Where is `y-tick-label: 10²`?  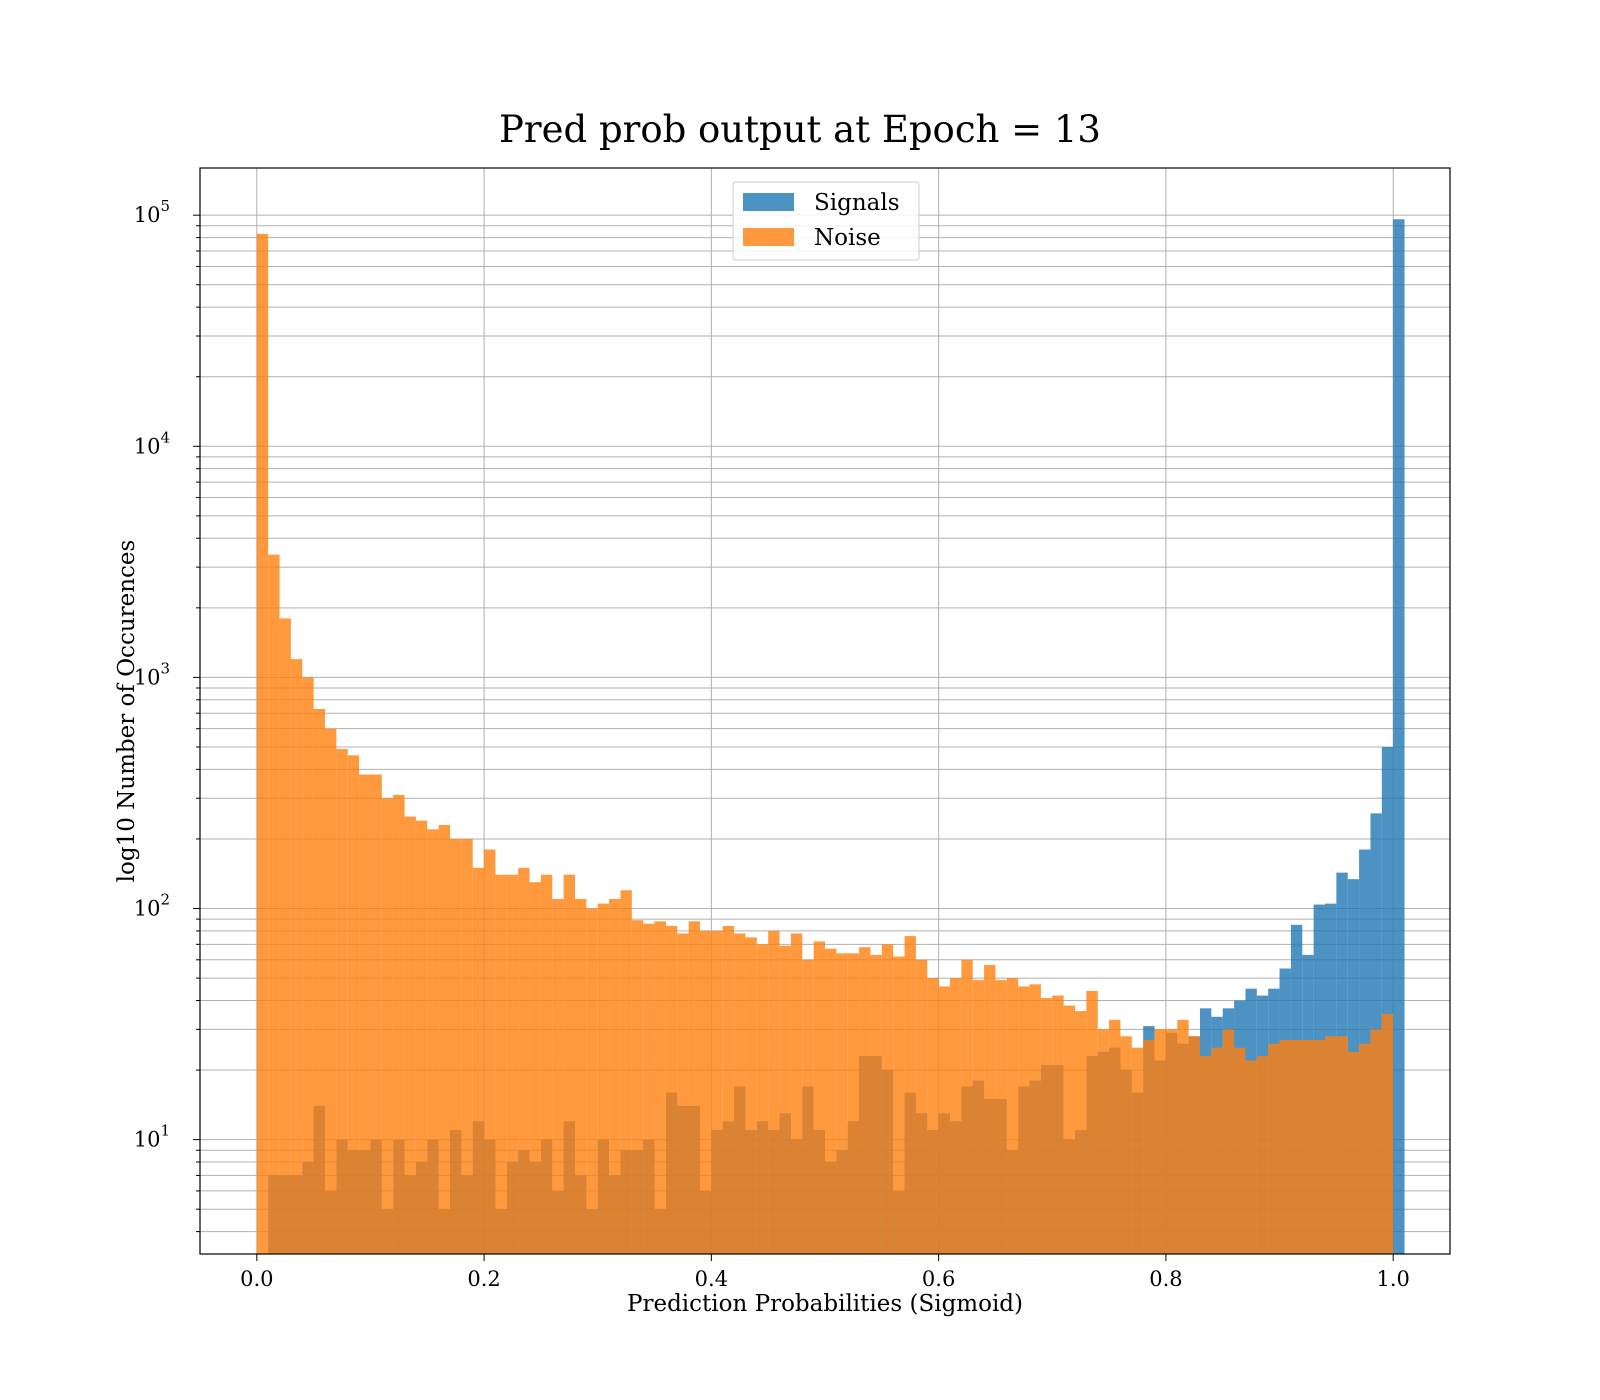
y-tick-label: 10² is located at coordinates (152, 906).